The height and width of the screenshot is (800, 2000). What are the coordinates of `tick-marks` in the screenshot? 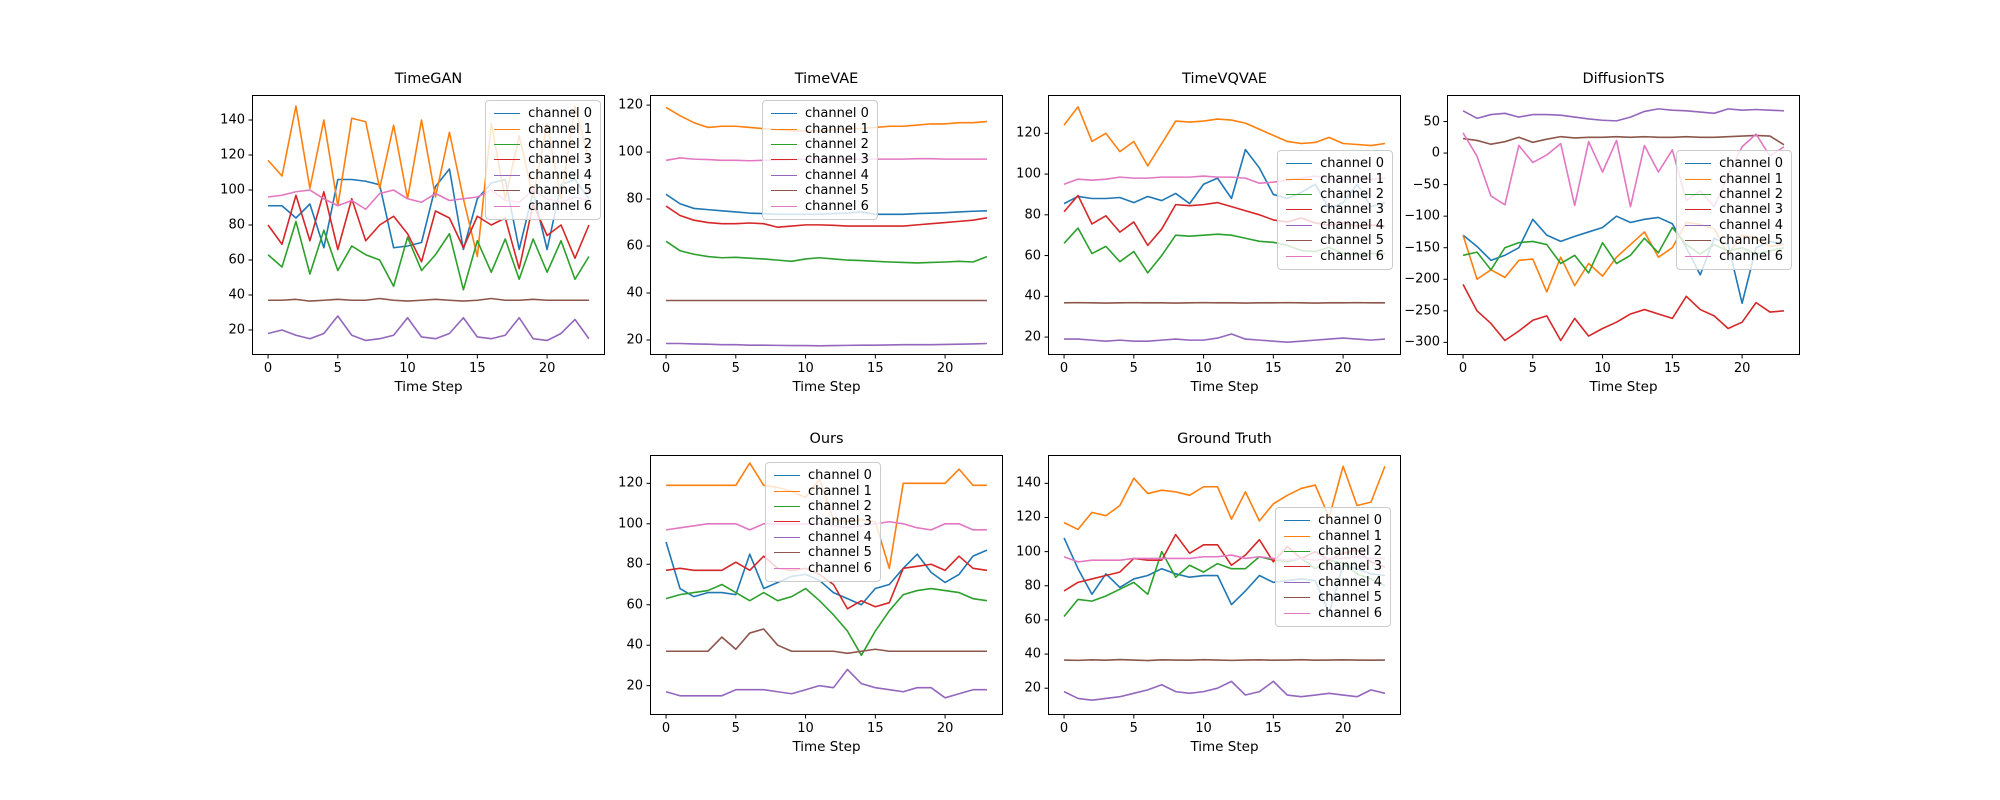 It's located at (398, 239).